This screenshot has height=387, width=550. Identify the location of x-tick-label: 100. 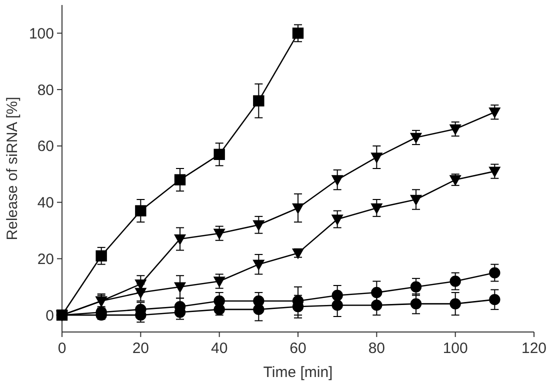
(455, 348).